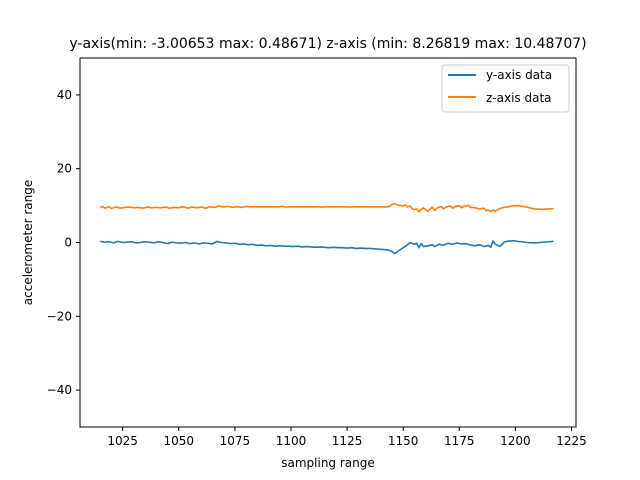 The height and width of the screenshot is (480, 640). What do you see at coordinates (235, 441) in the screenshot?
I see `x-tick-label: 1075` at bounding box center [235, 441].